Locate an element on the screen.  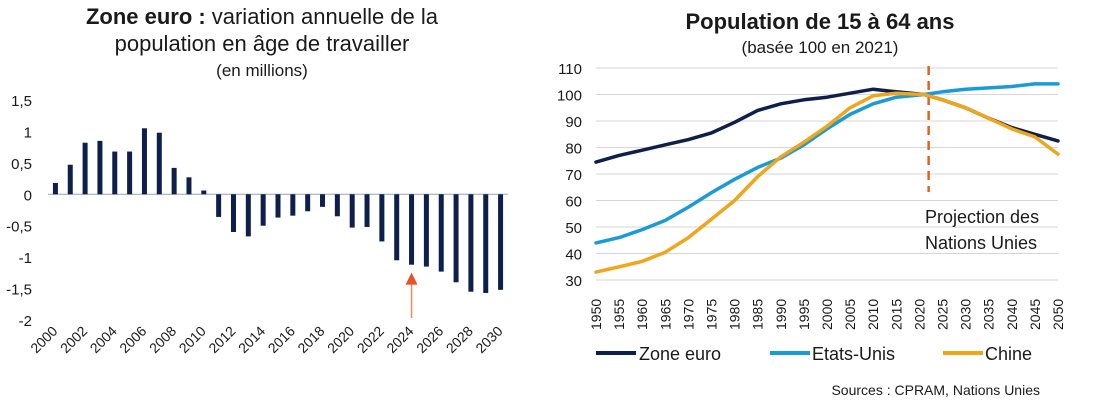
left-xtick-label: 2012 is located at coordinates (221, 339).